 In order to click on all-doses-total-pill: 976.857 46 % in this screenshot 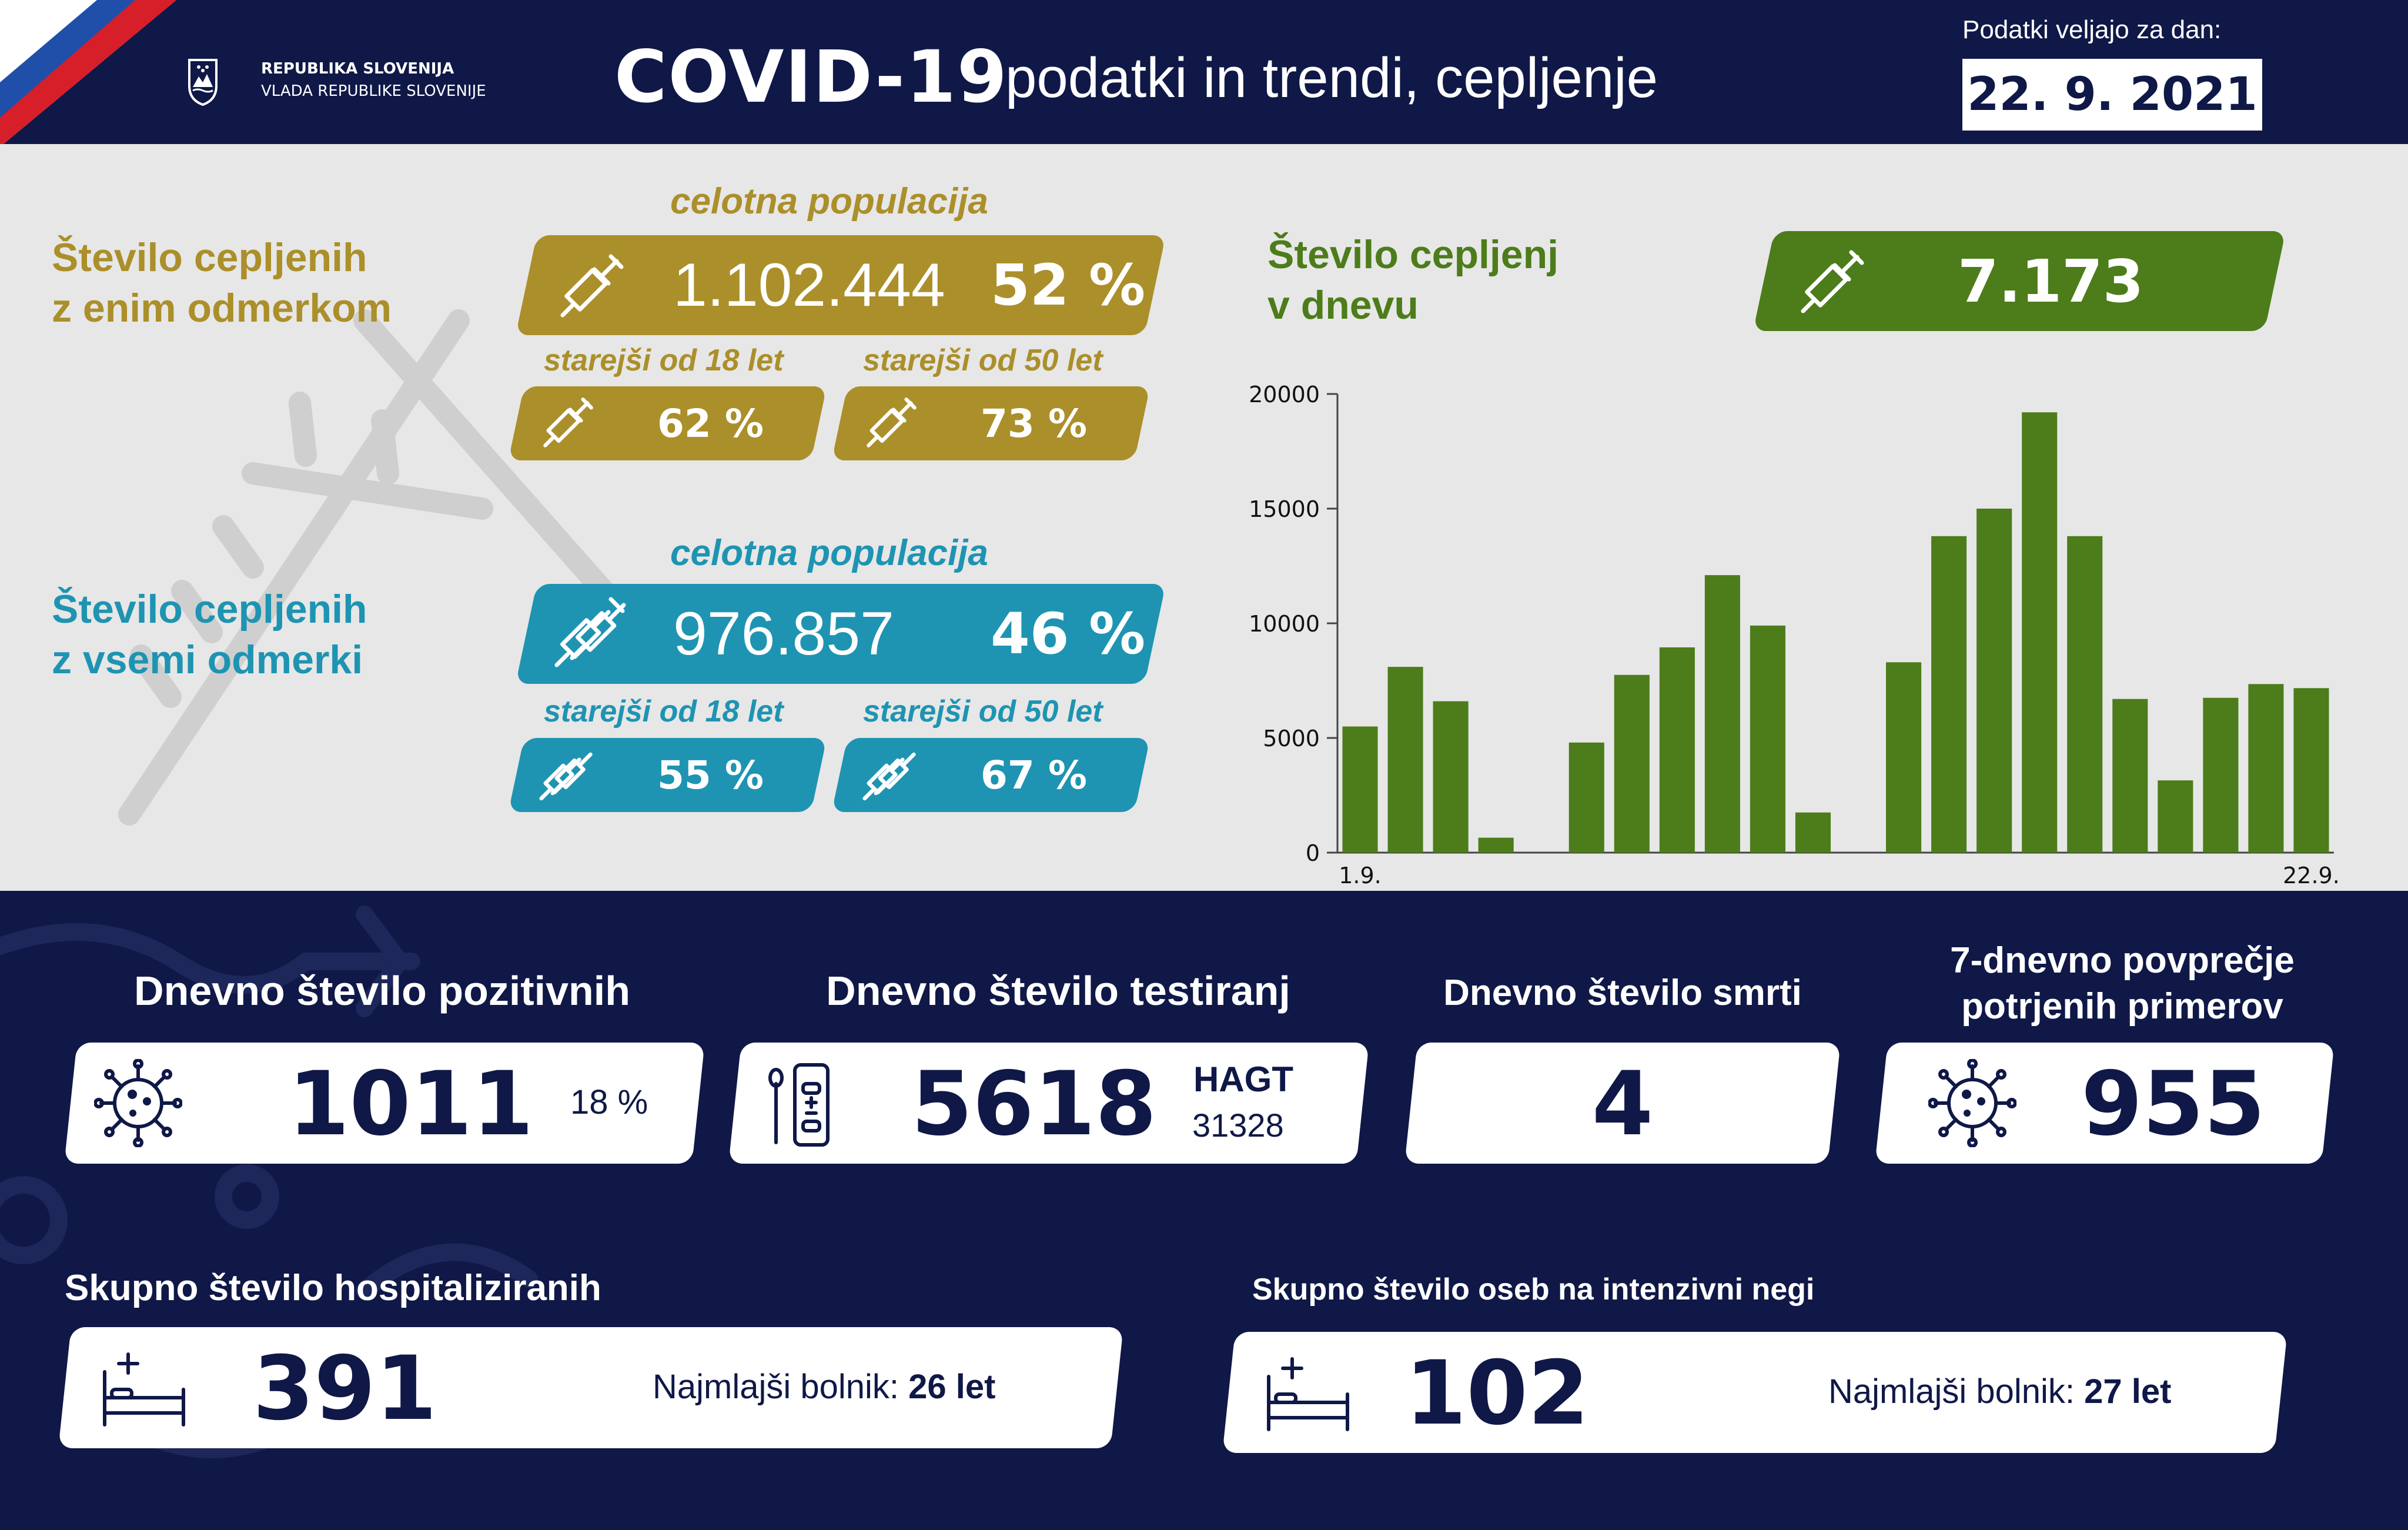, I will do `click(840, 634)`.